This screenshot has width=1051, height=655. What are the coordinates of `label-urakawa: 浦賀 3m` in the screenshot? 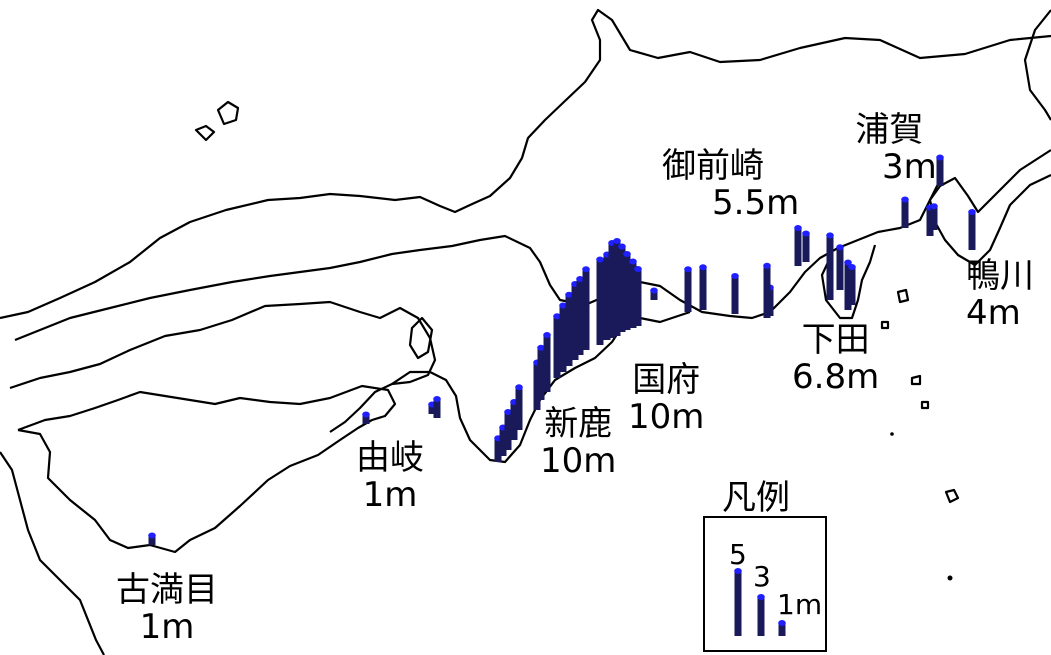 It's located at (889, 148).